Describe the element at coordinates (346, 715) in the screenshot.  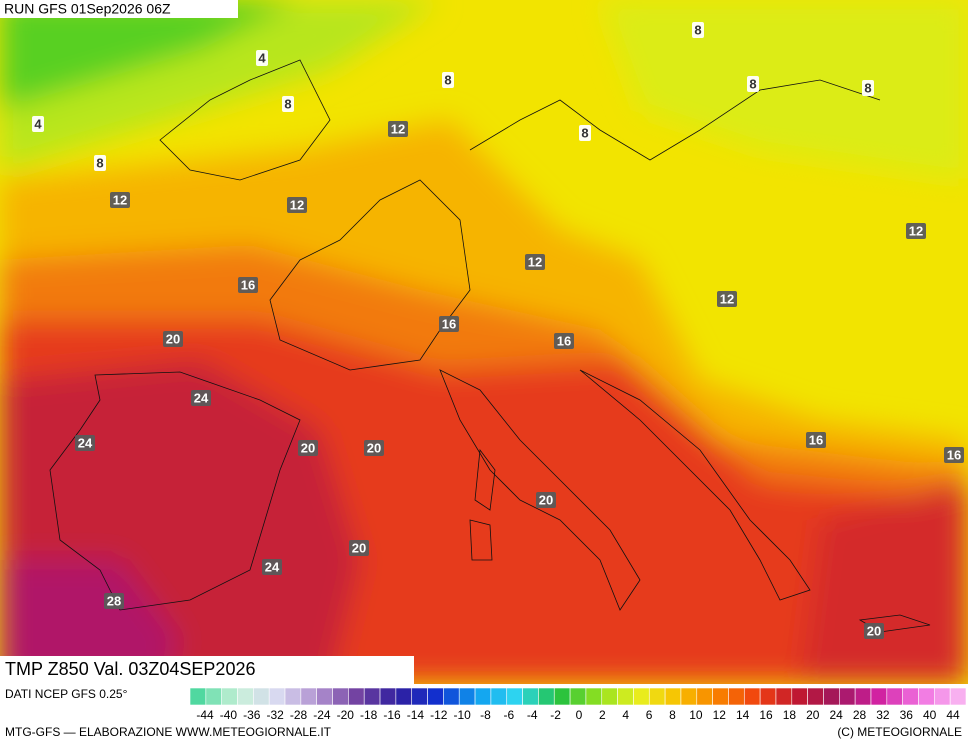
I see `scale-label: -20` at that location.